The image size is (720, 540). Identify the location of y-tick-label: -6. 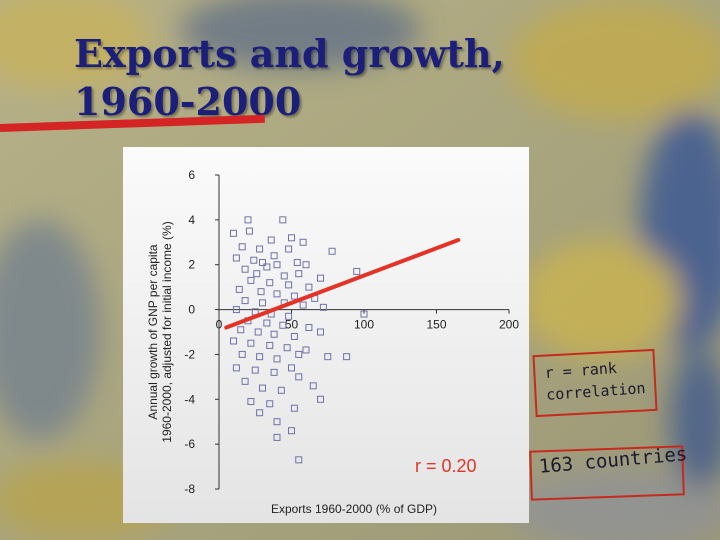
(189, 444).